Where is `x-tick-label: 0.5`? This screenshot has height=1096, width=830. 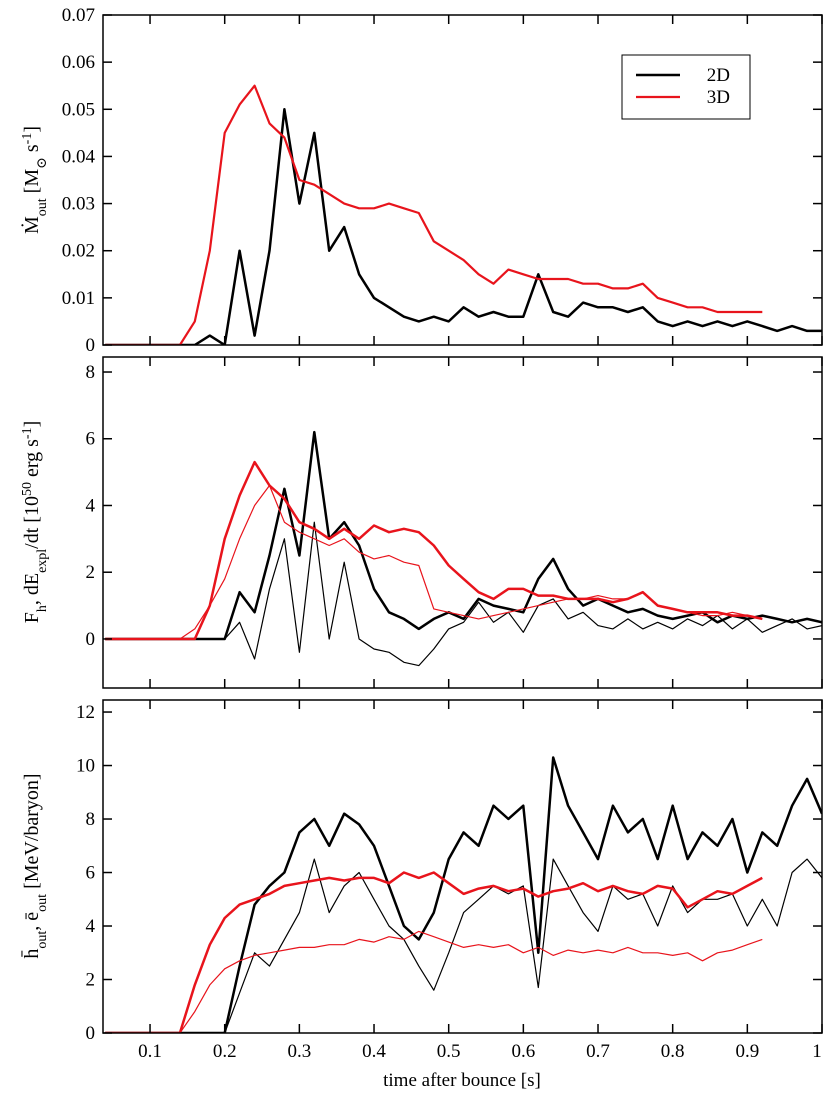
x-tick-label: 0.5 is located at coordinates (449, 1051).